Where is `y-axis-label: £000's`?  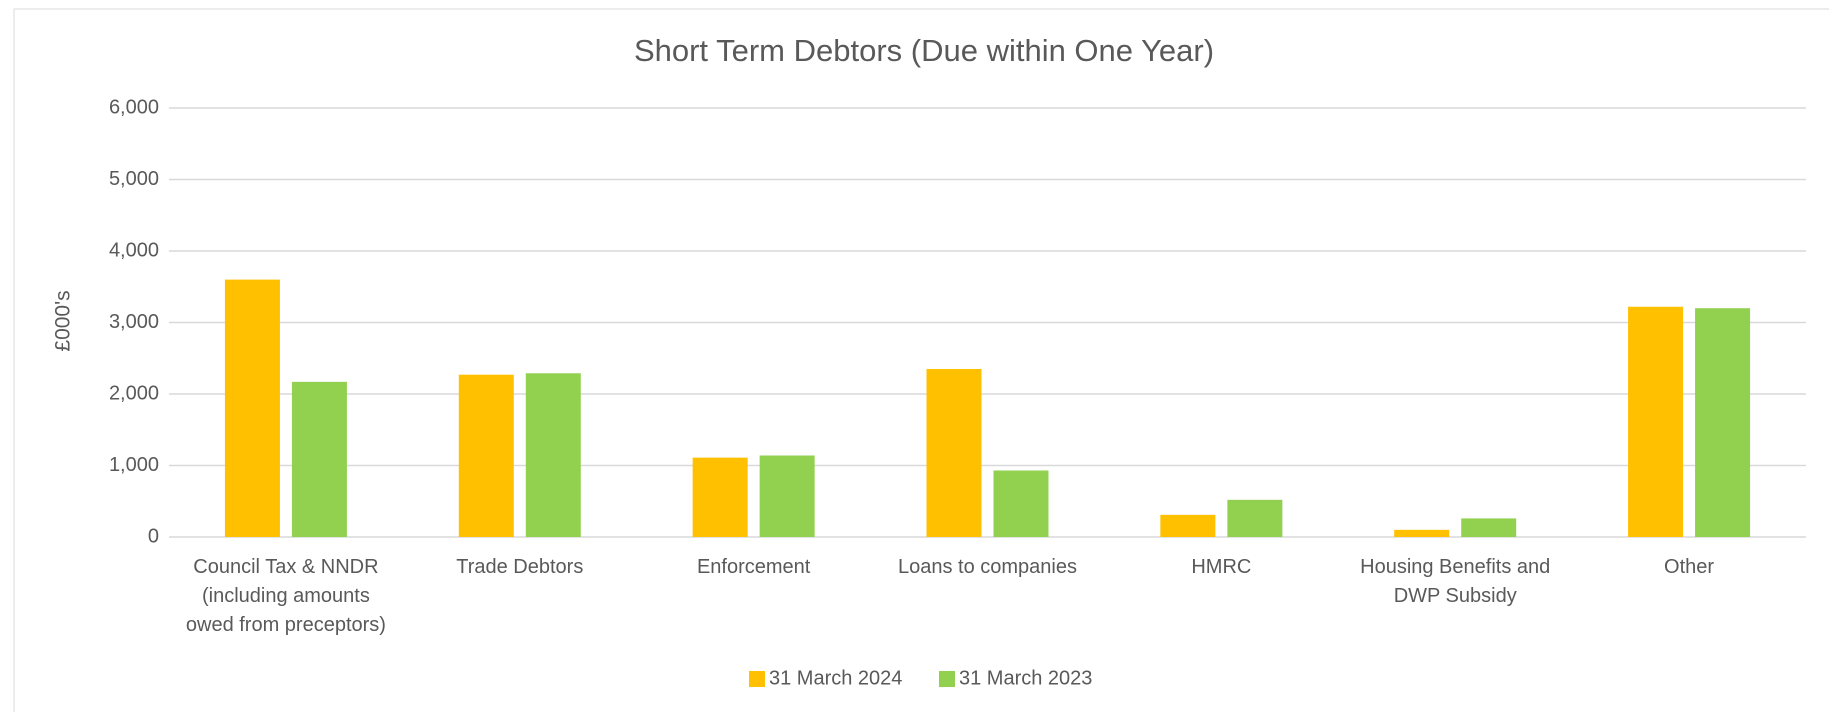
y-axis-label: £000's is located at coordinates (63, 320).